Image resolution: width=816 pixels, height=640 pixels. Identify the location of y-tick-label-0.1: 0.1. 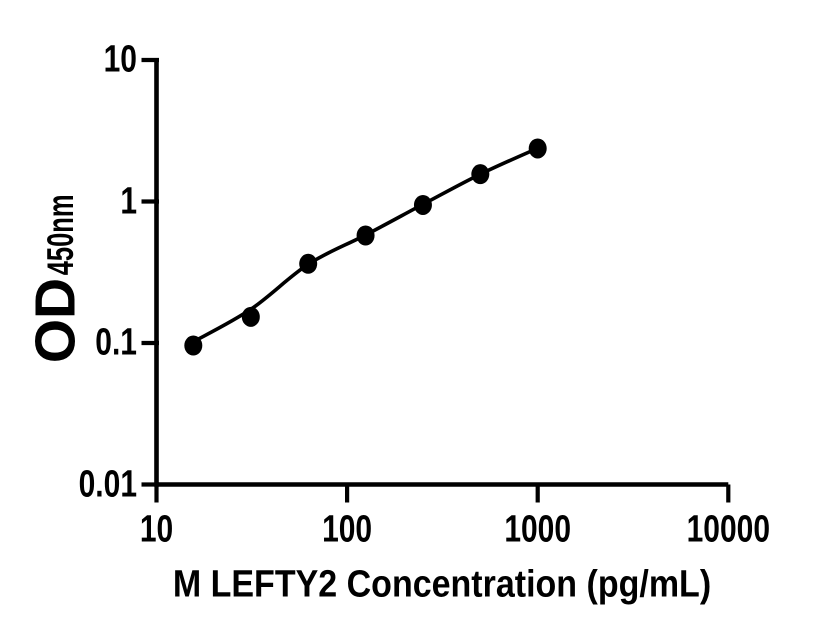
(116, 342).